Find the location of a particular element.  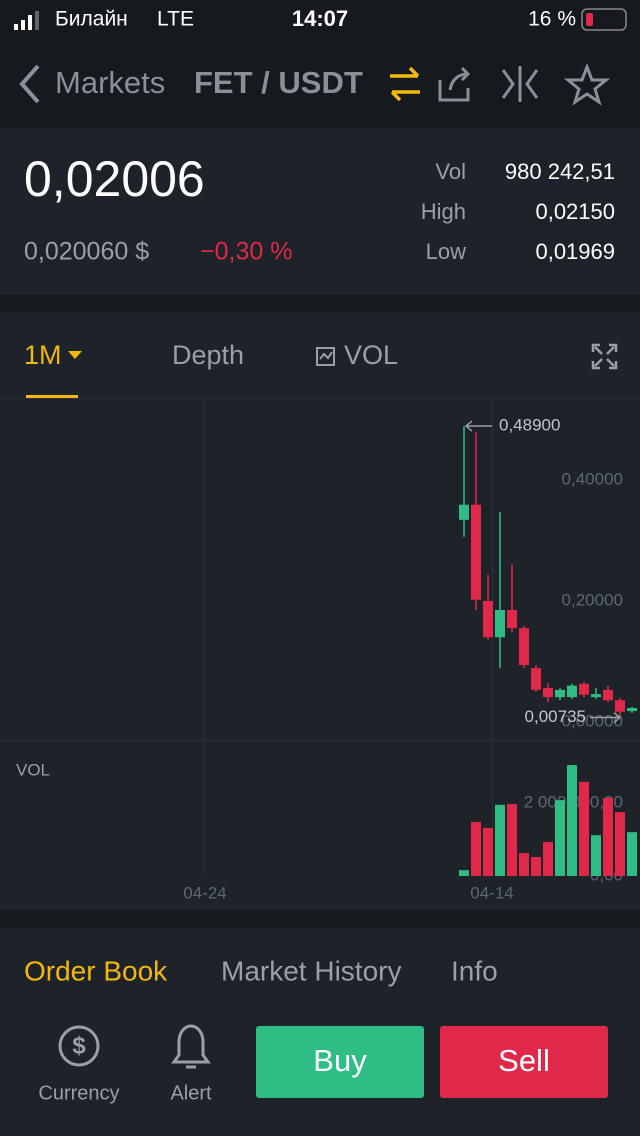

battery-level: 16 % is located at coordinates (552, 19).